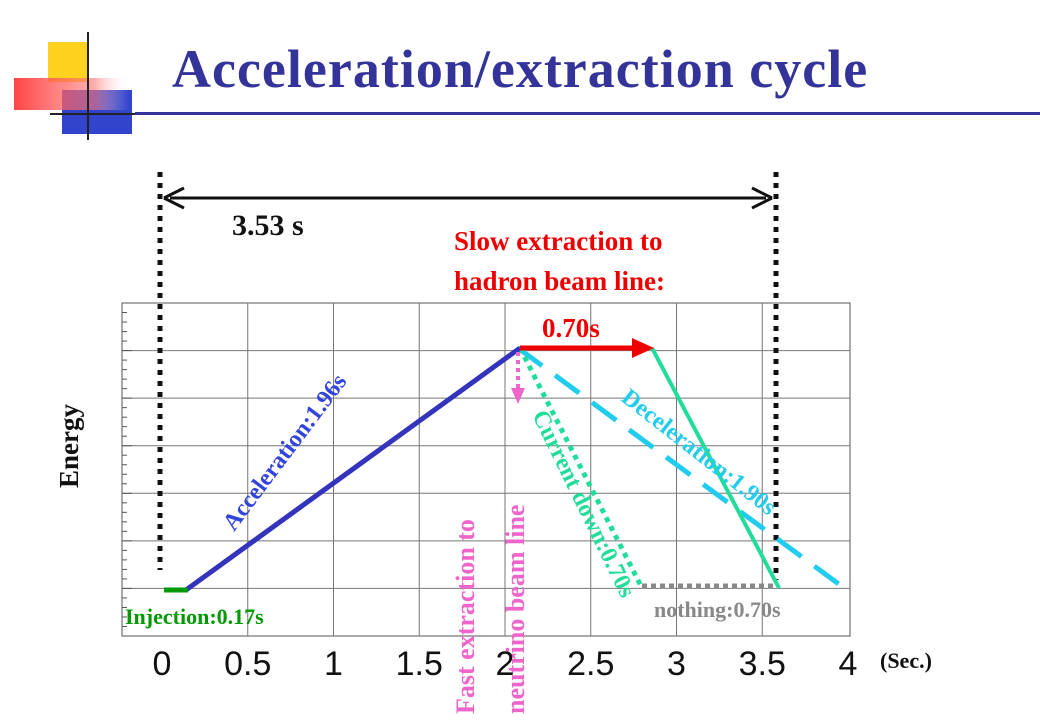 This screenshot has width=1040, height=720. I want to click on x-tick-label: 0, so click(162, 664).